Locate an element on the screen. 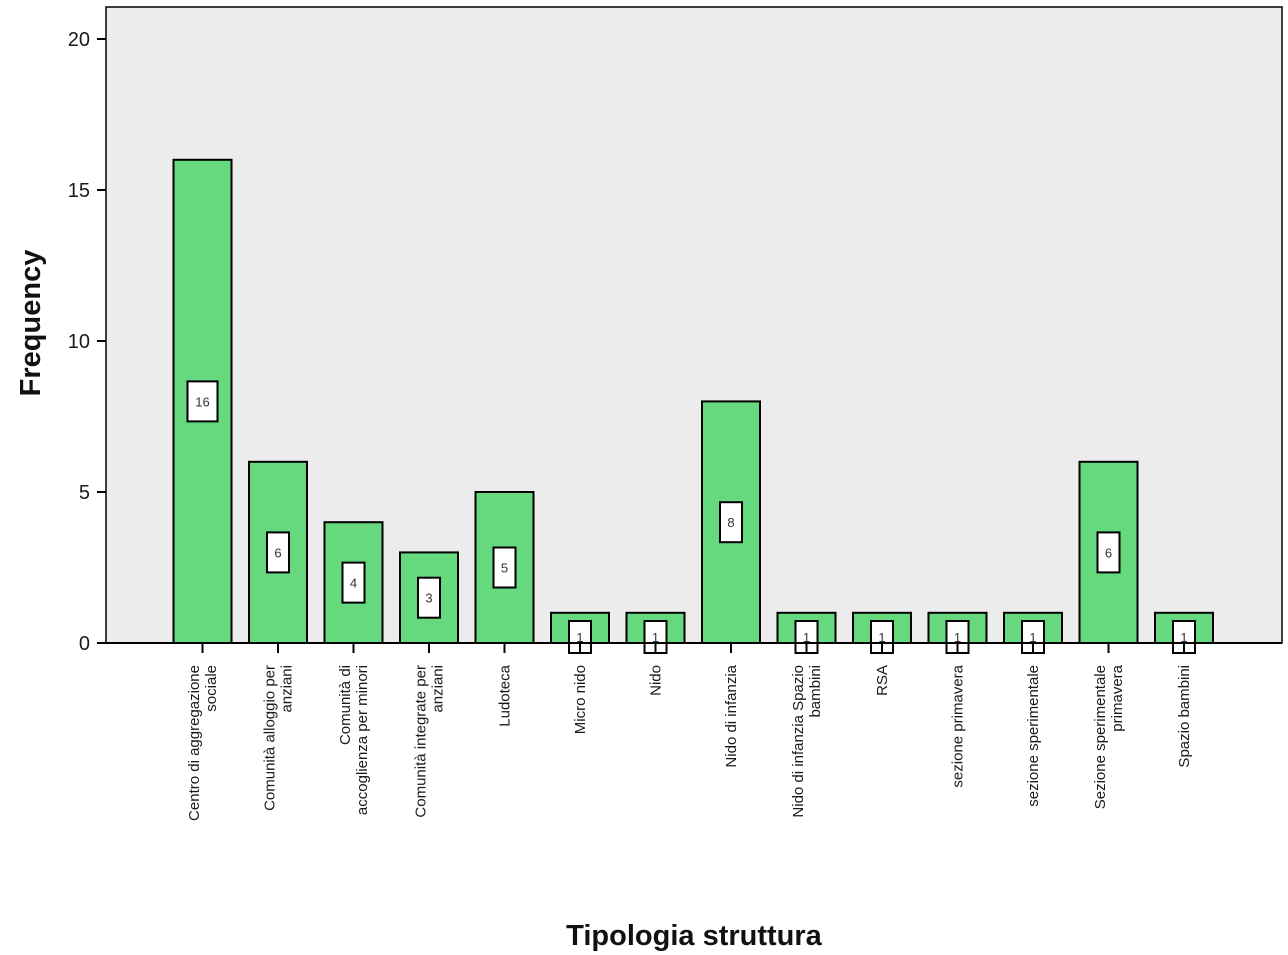 Image resolution: width=1288 pixels, height=955 pixels. y-axis-title: Frequency is located at coordinates (31, 323).